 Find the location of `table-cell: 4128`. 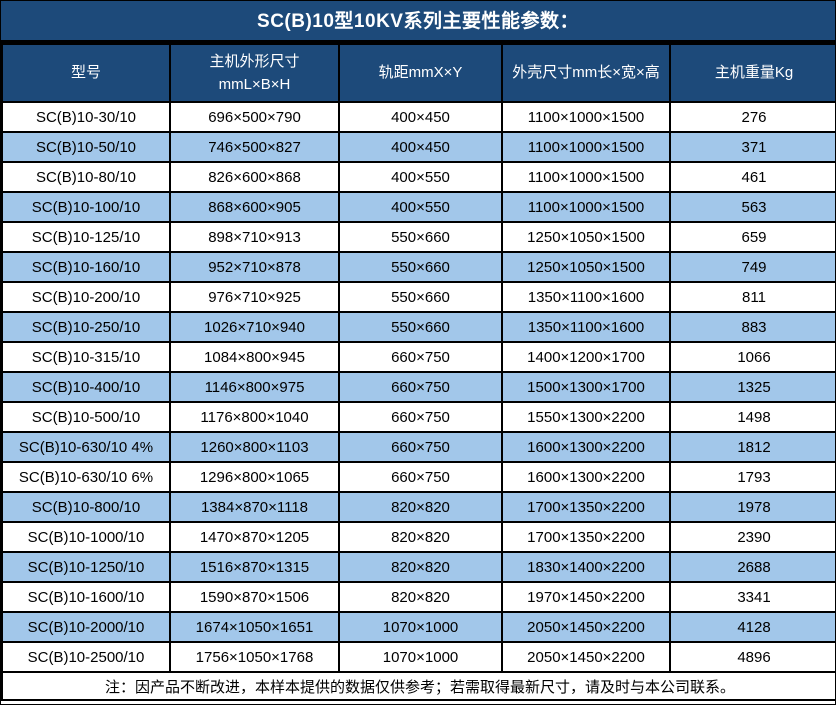

table-cell: 4128 is located at coordinates (752, 627).